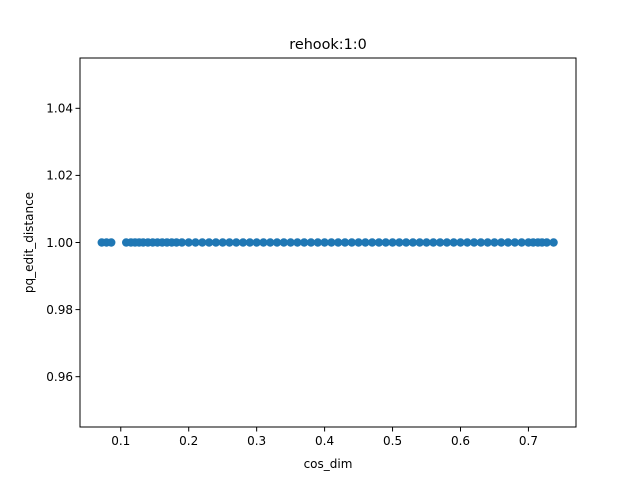  I want to click on x-tick-label: 0.3, so click(256, 441).